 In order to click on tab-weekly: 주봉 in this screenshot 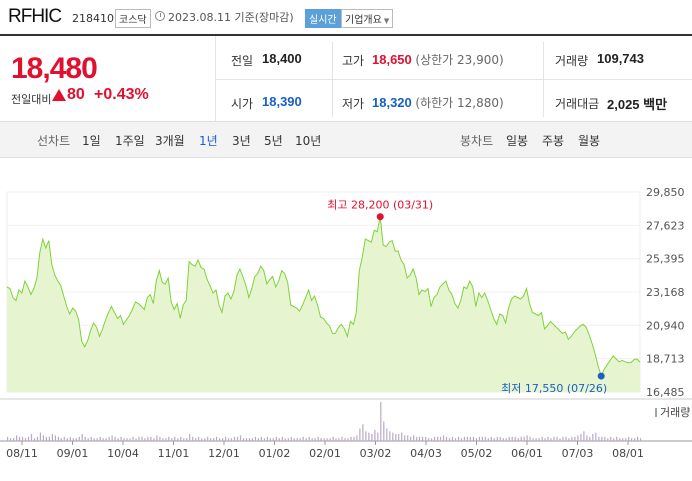, I will do `click(553, 141)`.